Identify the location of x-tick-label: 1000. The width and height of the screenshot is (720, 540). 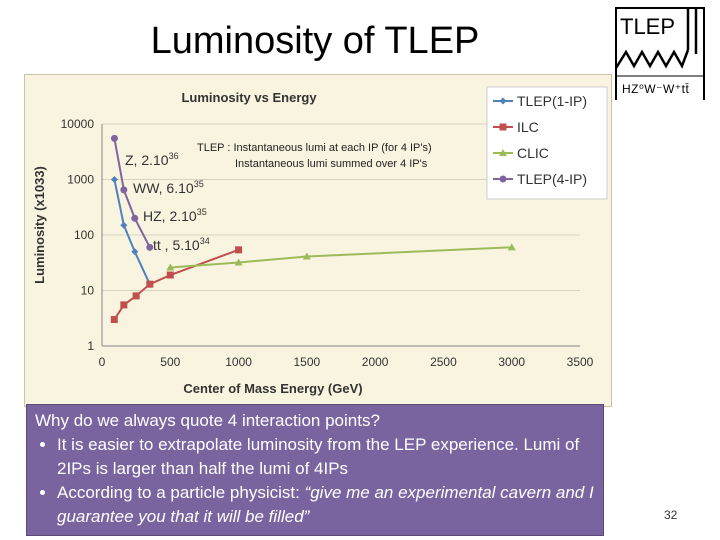
(238, 362).